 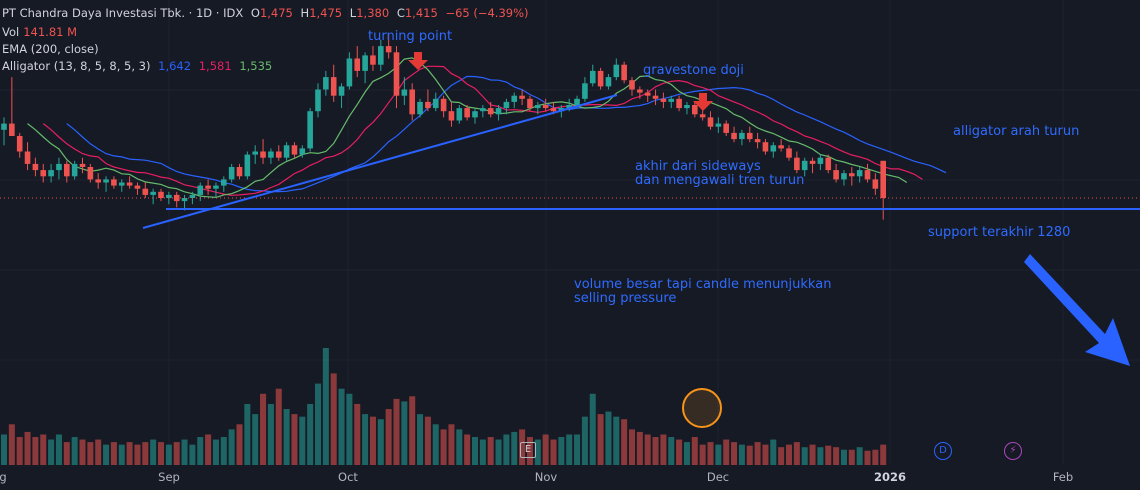 I want to click on volume-highlight-fill, so click(x=702, y=408).